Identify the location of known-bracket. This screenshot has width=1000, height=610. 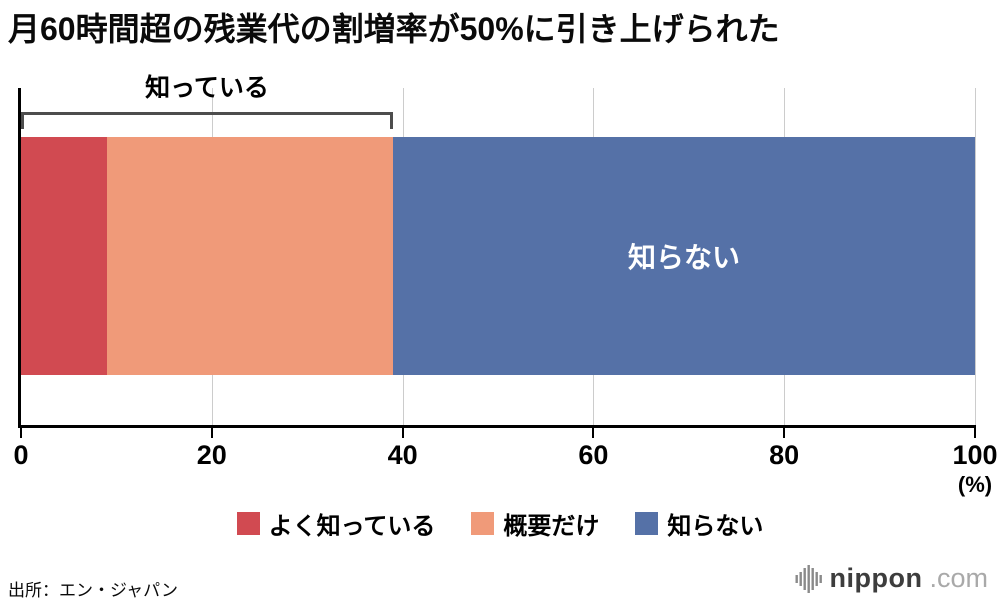
(207, 120).